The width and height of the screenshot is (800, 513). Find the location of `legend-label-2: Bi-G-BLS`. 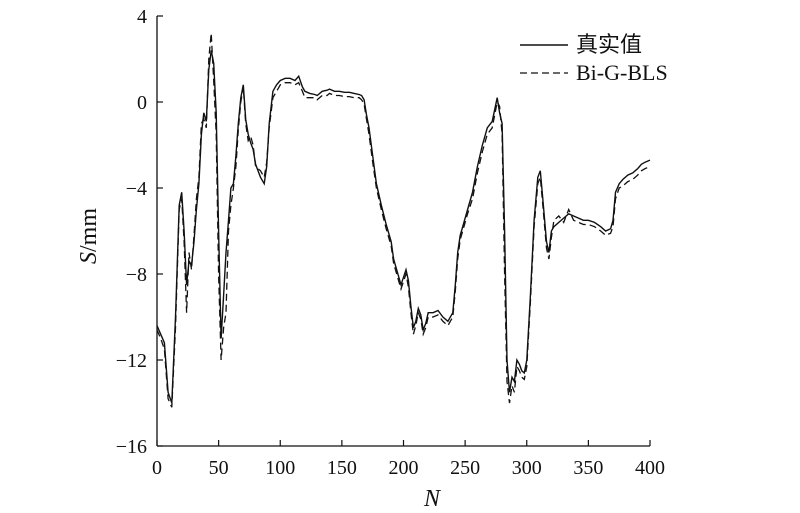

legend-label-2: Bi-G-BLS is located at coordinates (622, 72).